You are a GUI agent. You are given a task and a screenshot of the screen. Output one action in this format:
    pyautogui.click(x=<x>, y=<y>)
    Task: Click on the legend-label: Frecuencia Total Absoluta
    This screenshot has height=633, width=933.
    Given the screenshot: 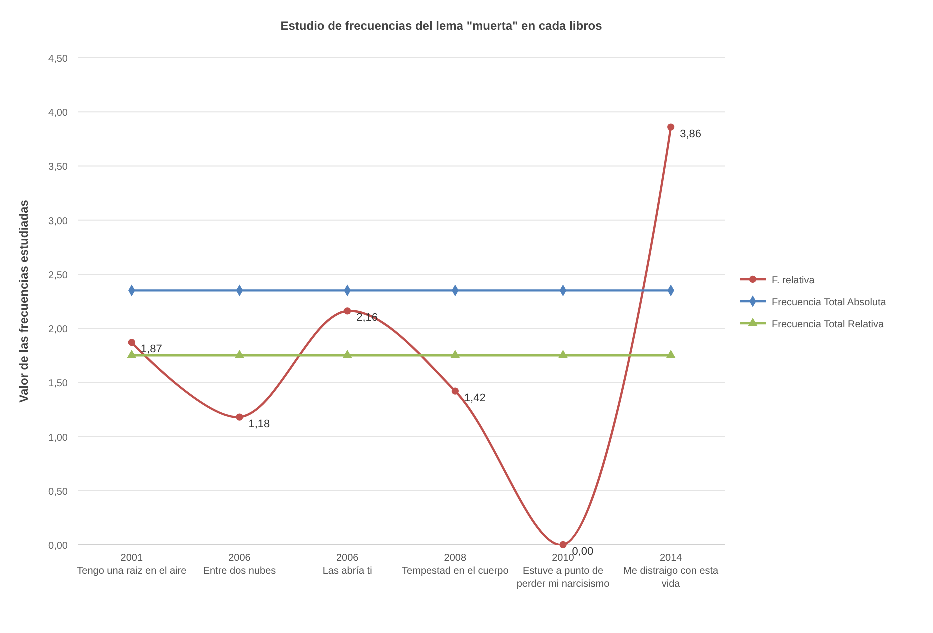 What is the action you would take?
    pyautogui.click(x=829, y=303)
    